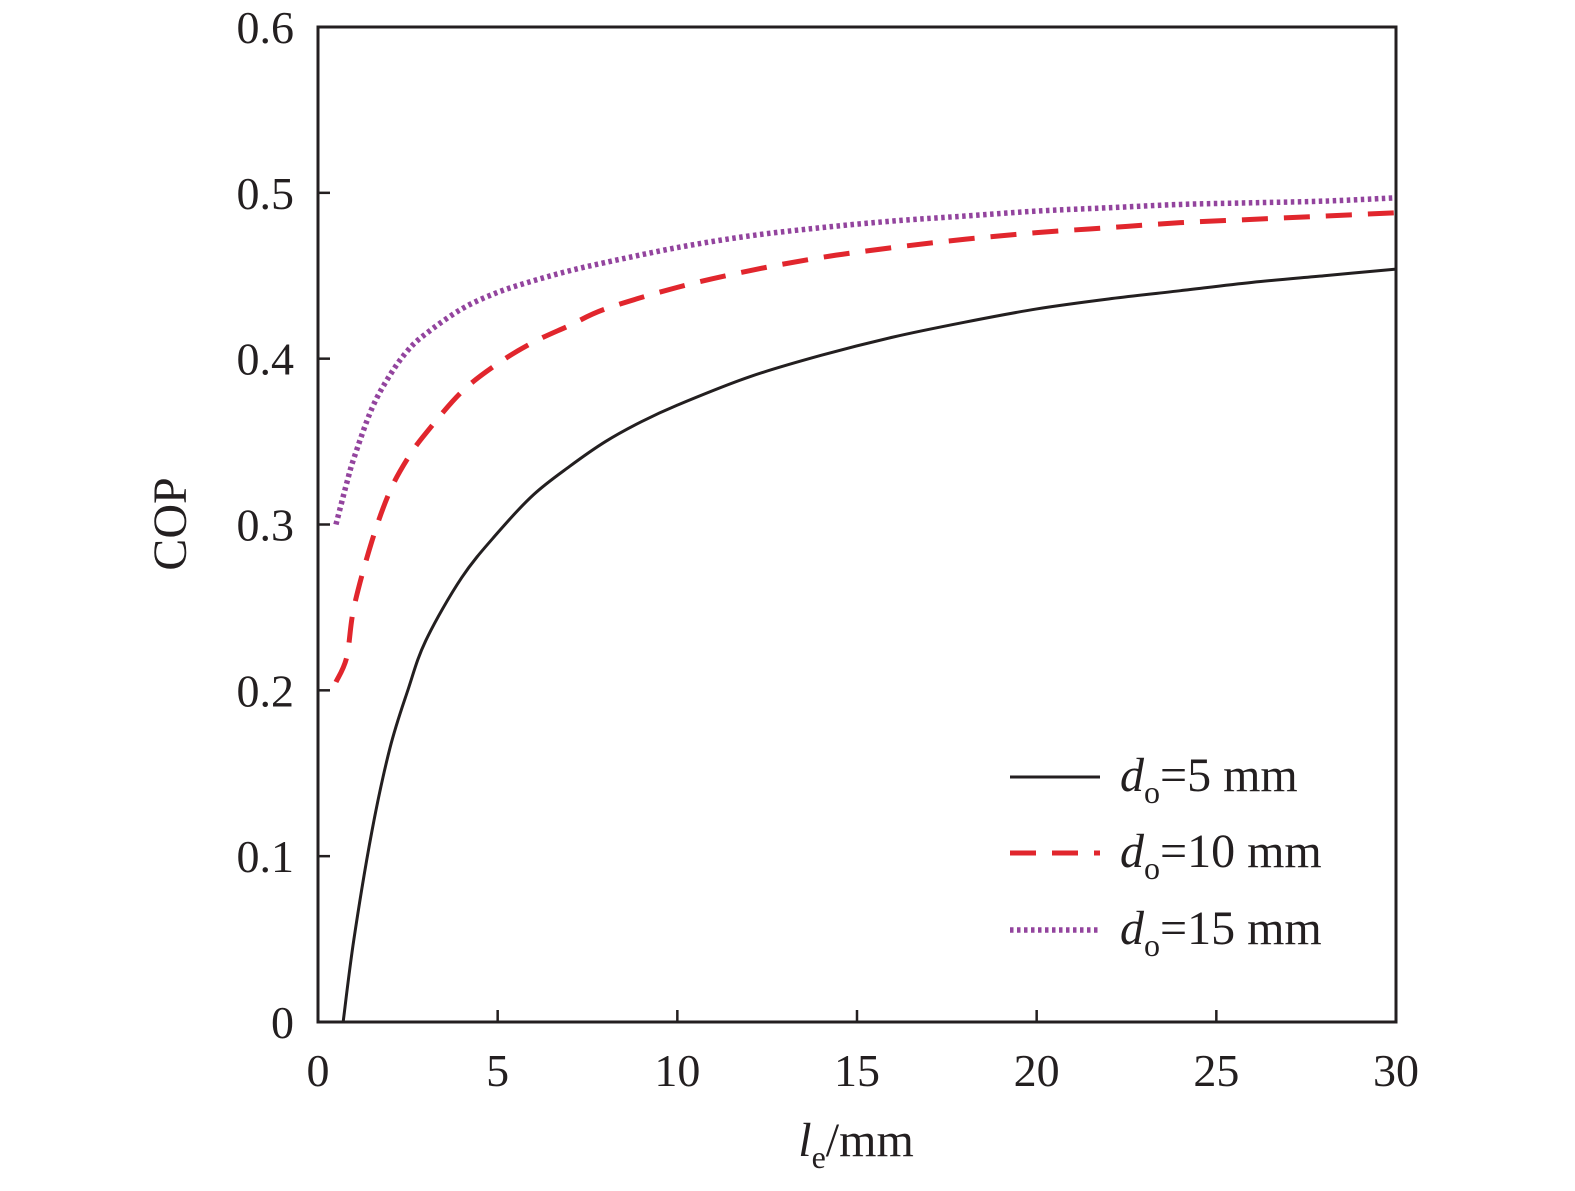 The height and width of the screenshot is (1191, 1575). What do you see at coordinates (282, 1022) in the screenshot?
I see `y-tick-label: 0` at bounding box center [282, 1022].